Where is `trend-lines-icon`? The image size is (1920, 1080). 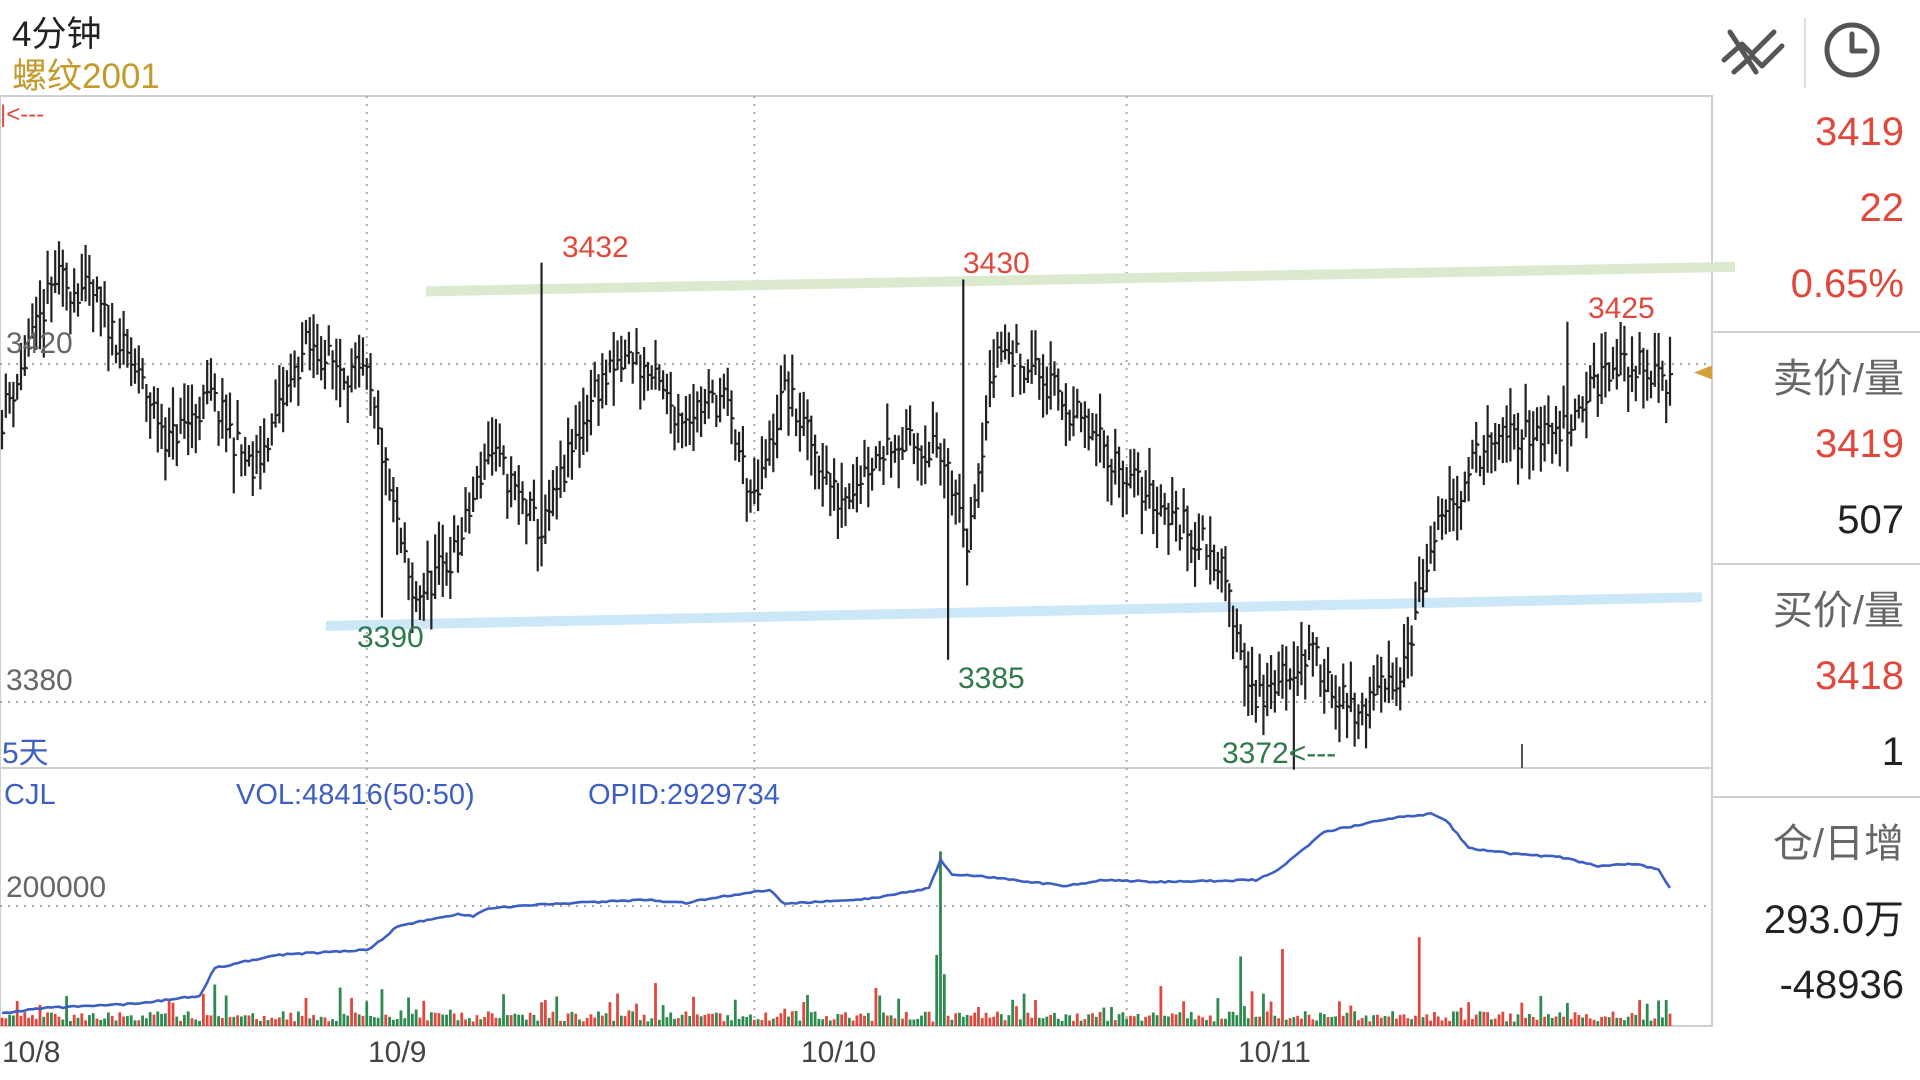 trend-lines-icon is located at coordinates (1755, 49).